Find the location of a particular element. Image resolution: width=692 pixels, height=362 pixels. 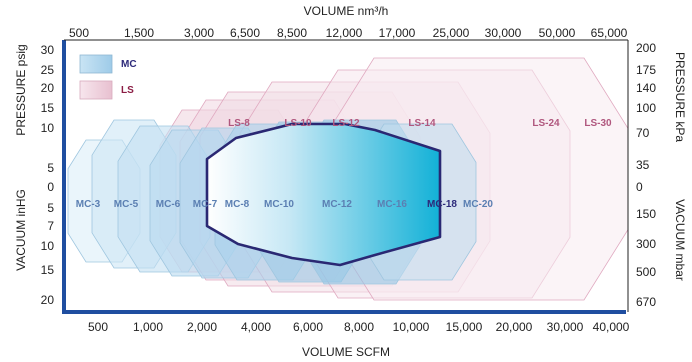

series-label-ls-30: LS-30 is located at coordinates (598, 123).